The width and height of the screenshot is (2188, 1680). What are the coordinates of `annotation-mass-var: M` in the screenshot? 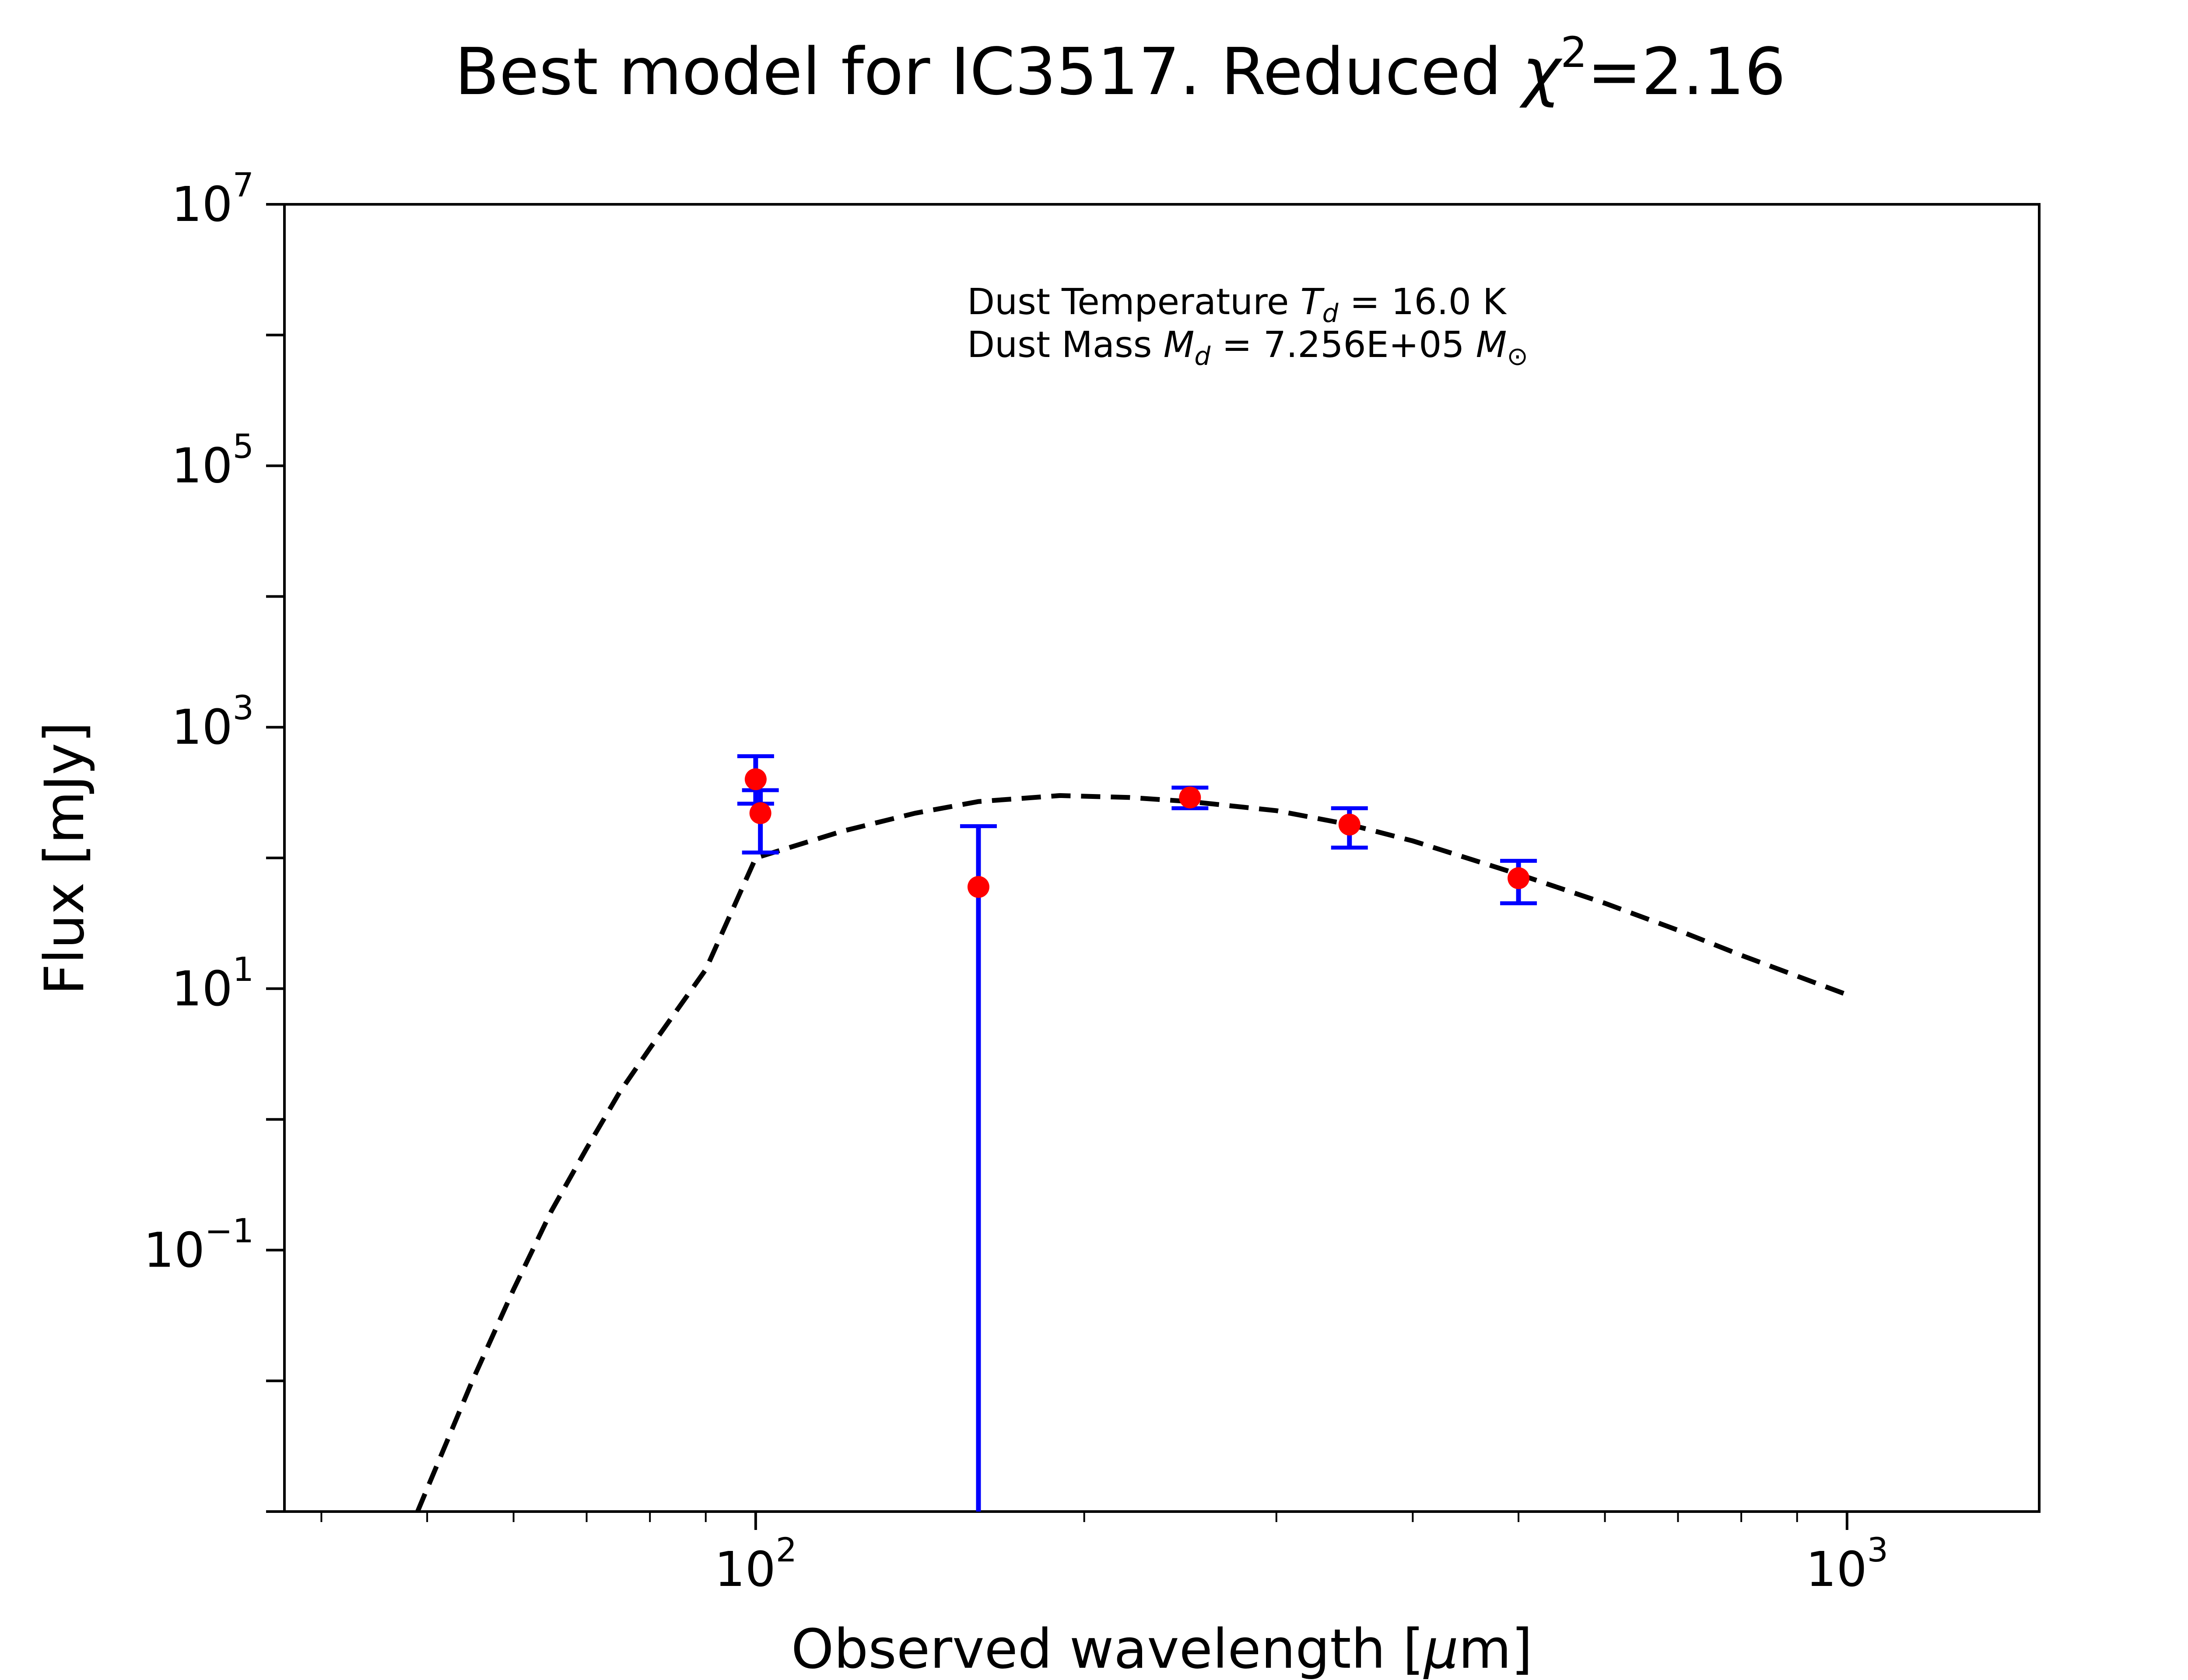 It's located at (1180, 345).